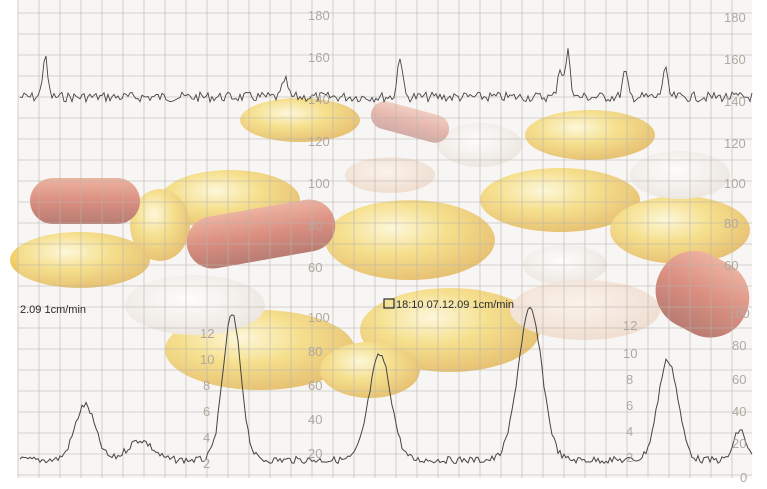  I want to click on heart-rate-scale-center: 180 160 140 120 100 80 60, so click(319, 141).